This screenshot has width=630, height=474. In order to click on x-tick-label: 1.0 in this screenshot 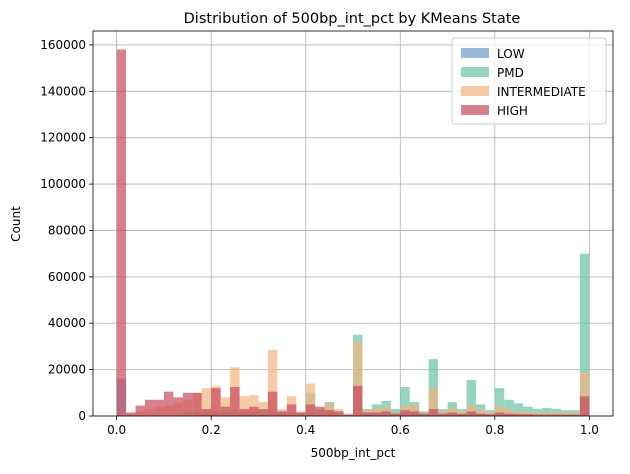, I will do `click(589, 430)`.